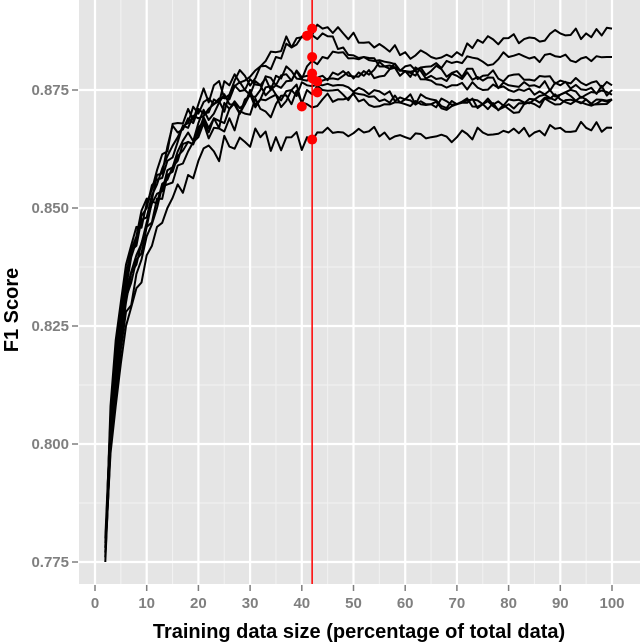  Describe the element at coordinates (405, 603) in the screenshot. I see `x-tick-label: 60` at that location.